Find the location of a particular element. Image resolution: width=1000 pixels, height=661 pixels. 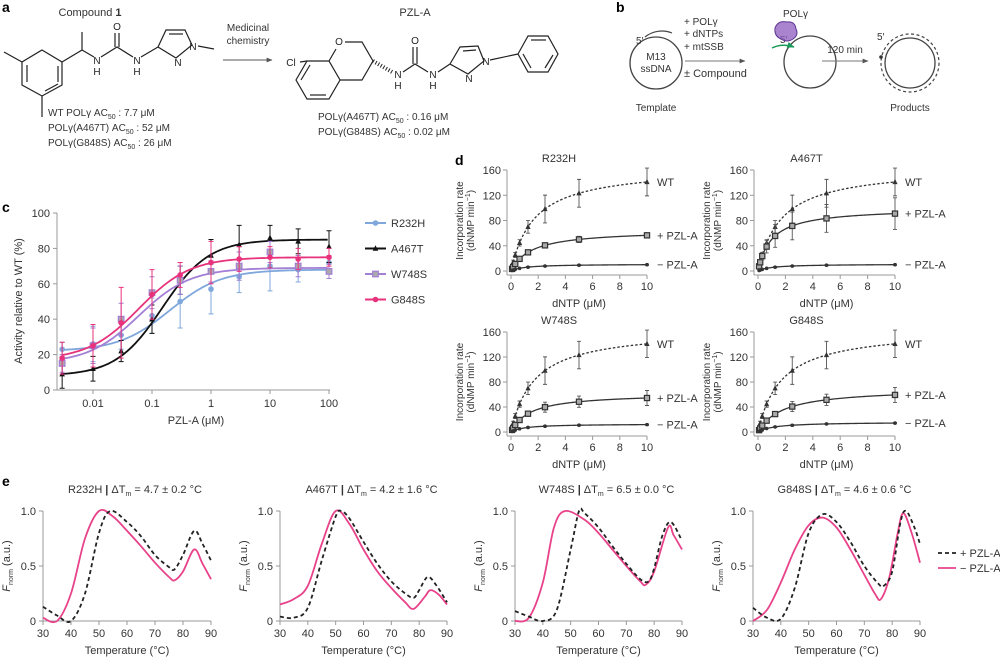

x-tick-label: 8 is located at coordinates (868, 448).